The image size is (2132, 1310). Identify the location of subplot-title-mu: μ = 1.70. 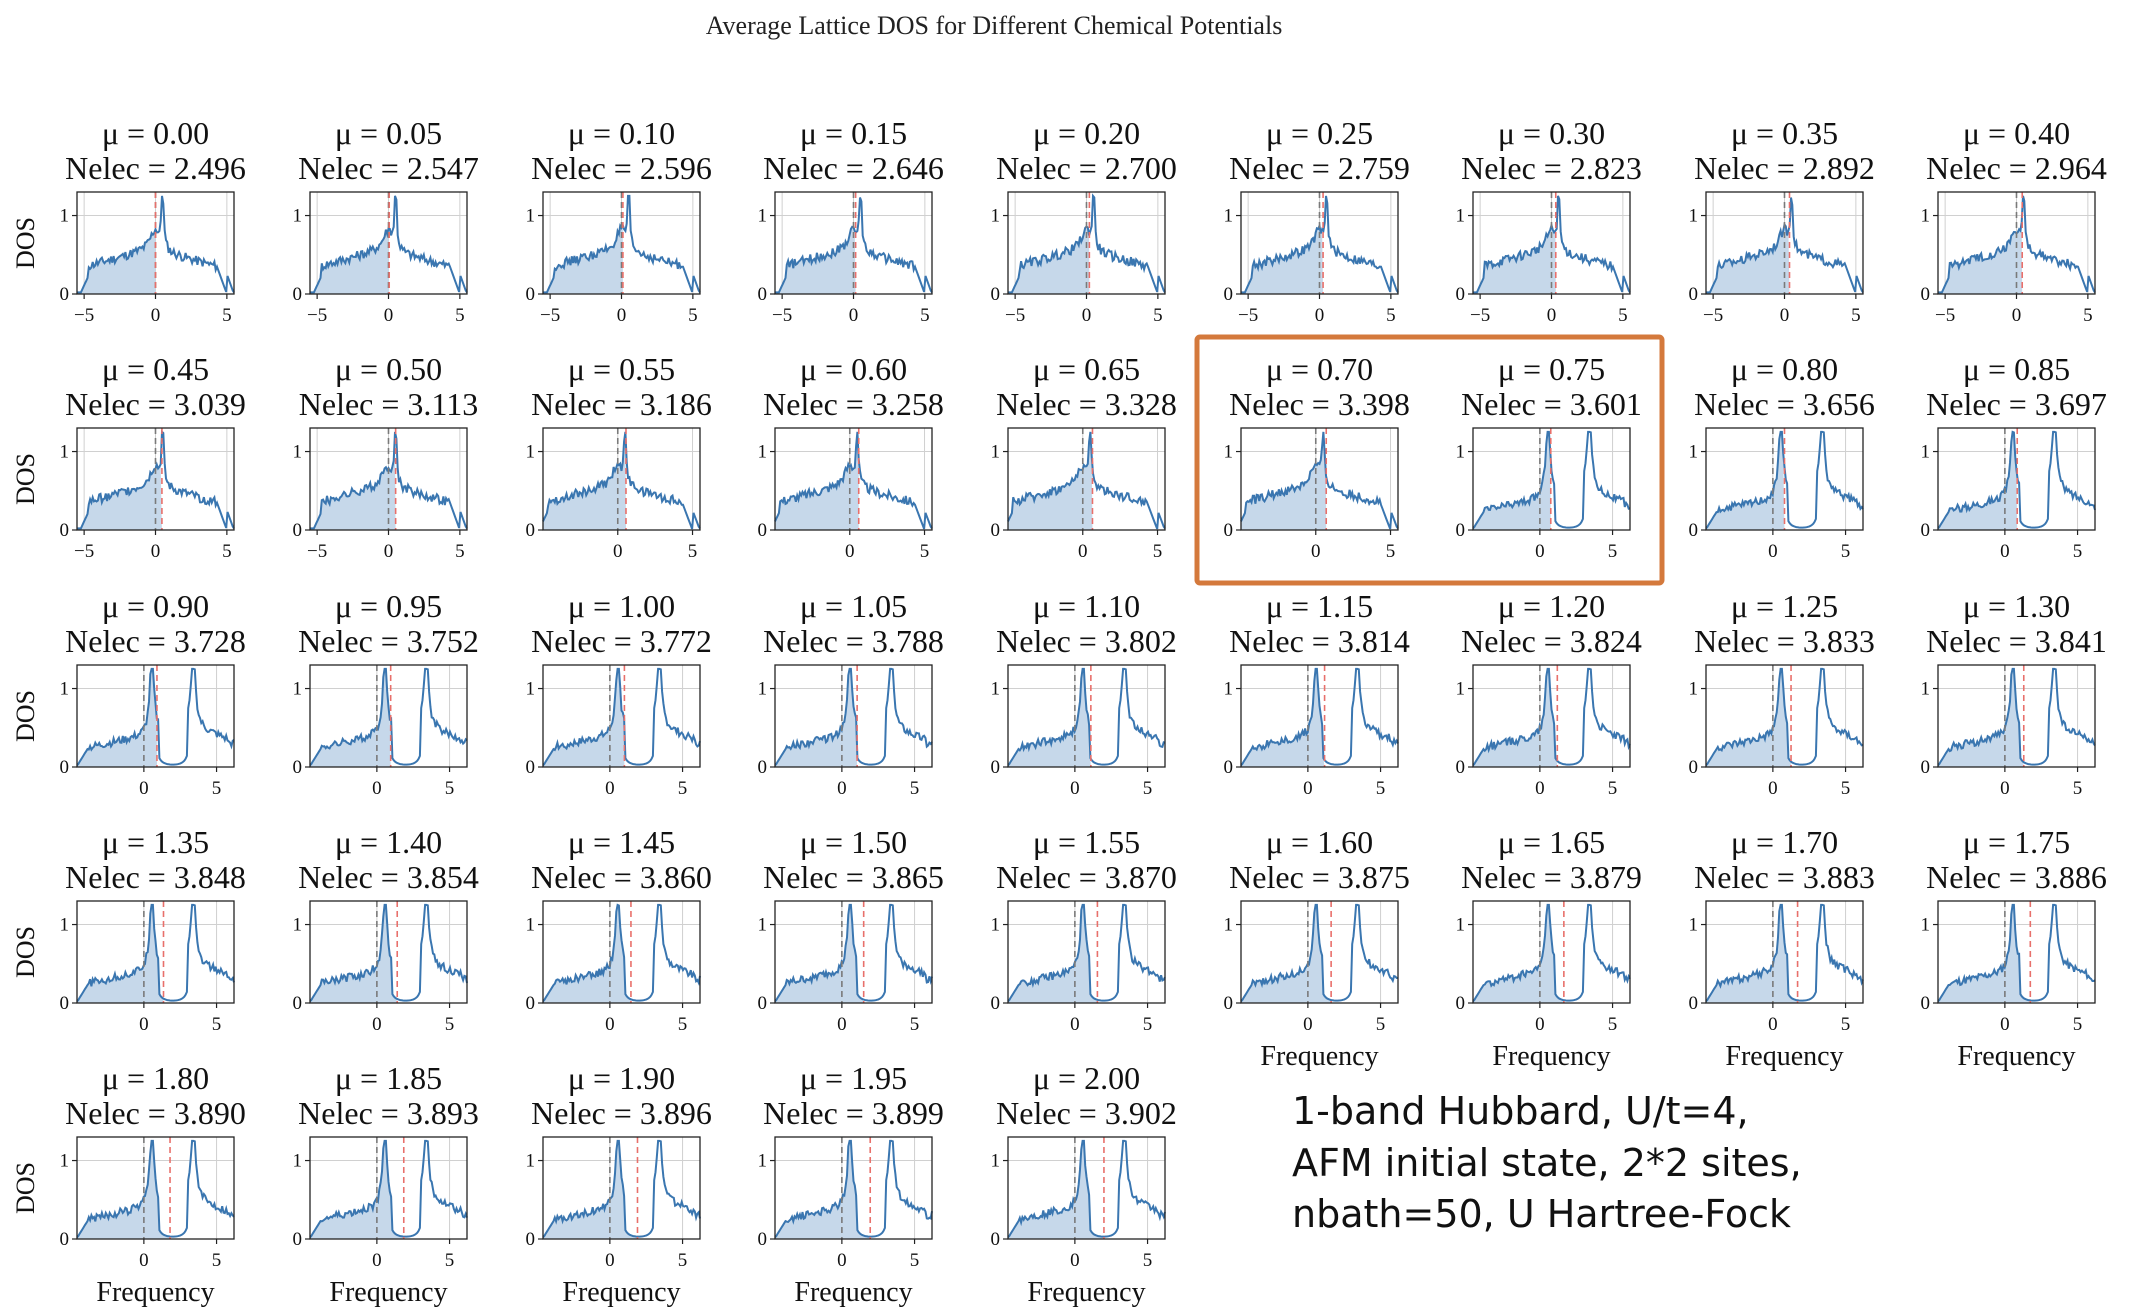
(1784, 842).